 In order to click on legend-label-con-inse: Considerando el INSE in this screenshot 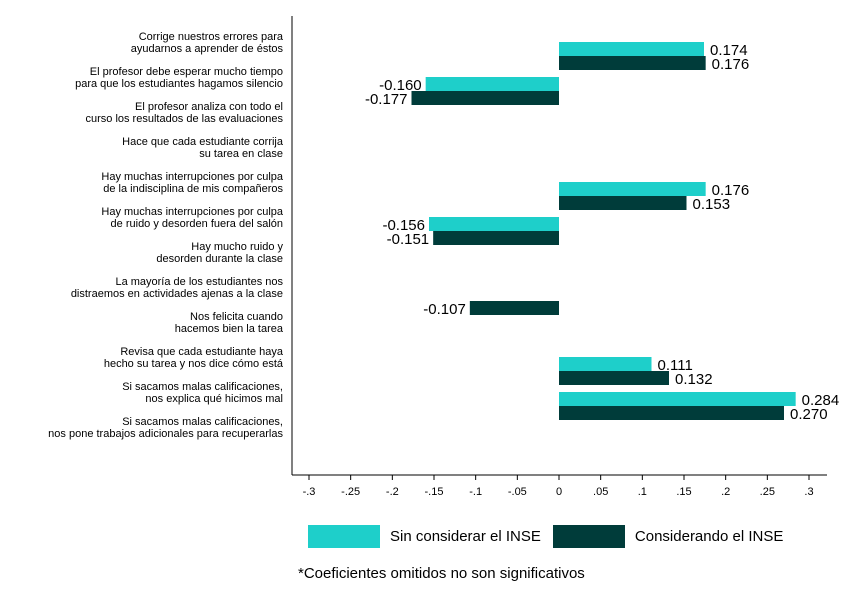, I will do `click(709, 536)`.